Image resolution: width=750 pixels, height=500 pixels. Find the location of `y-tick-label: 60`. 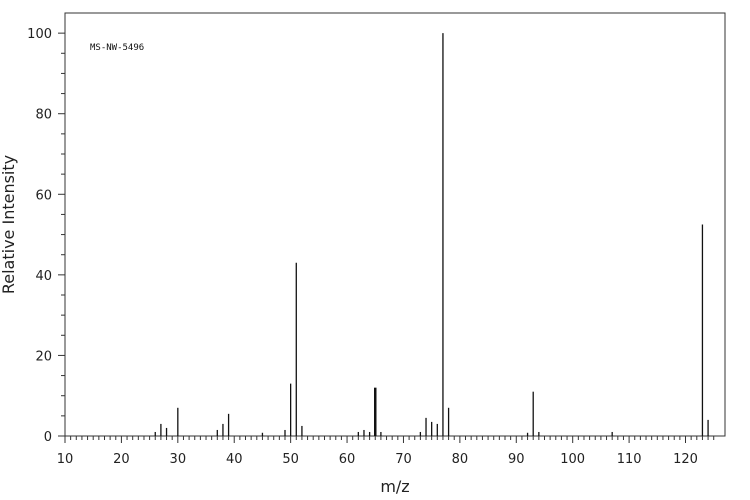

y-tick-label: 60 is located at coordinates (43, 195).